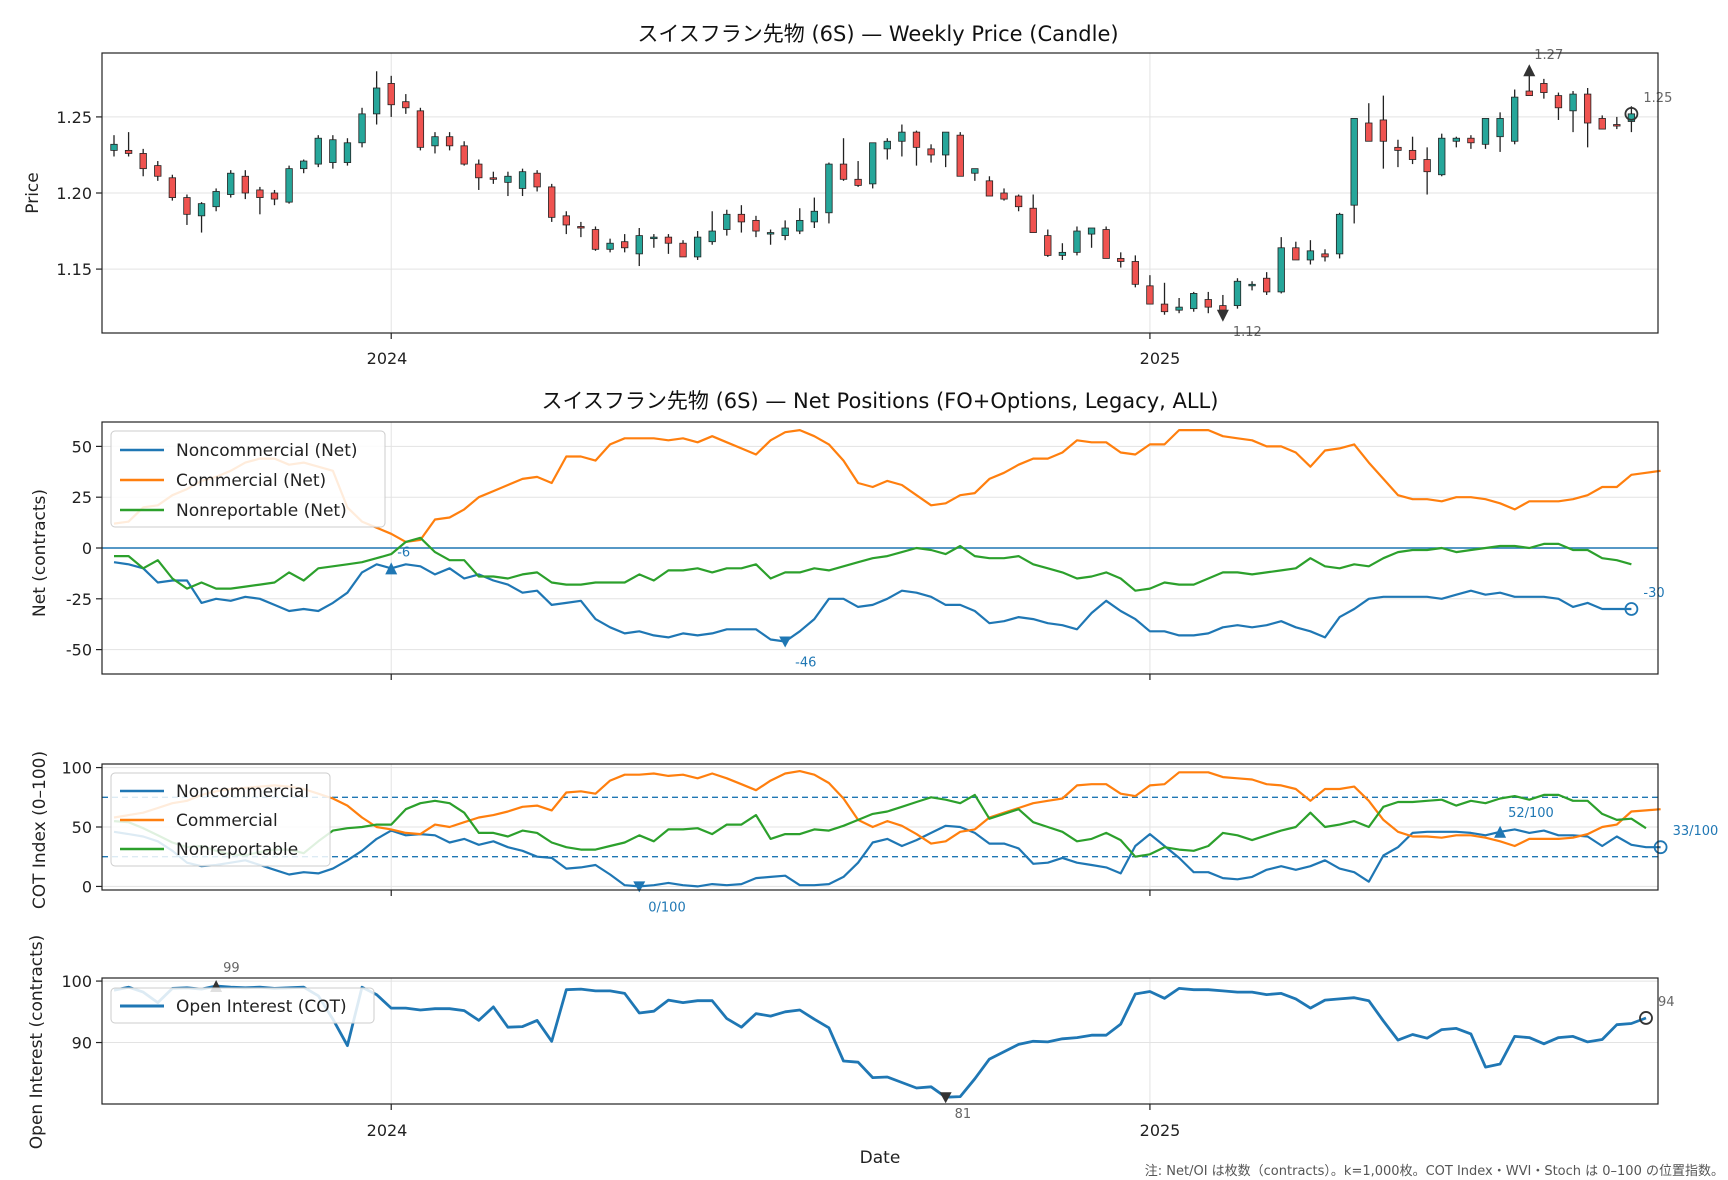 Image resolution: width=1728 pixels, height=1180 pixels. I want to click on oi-x-tick-2024: 2024, so click(387, 1130).